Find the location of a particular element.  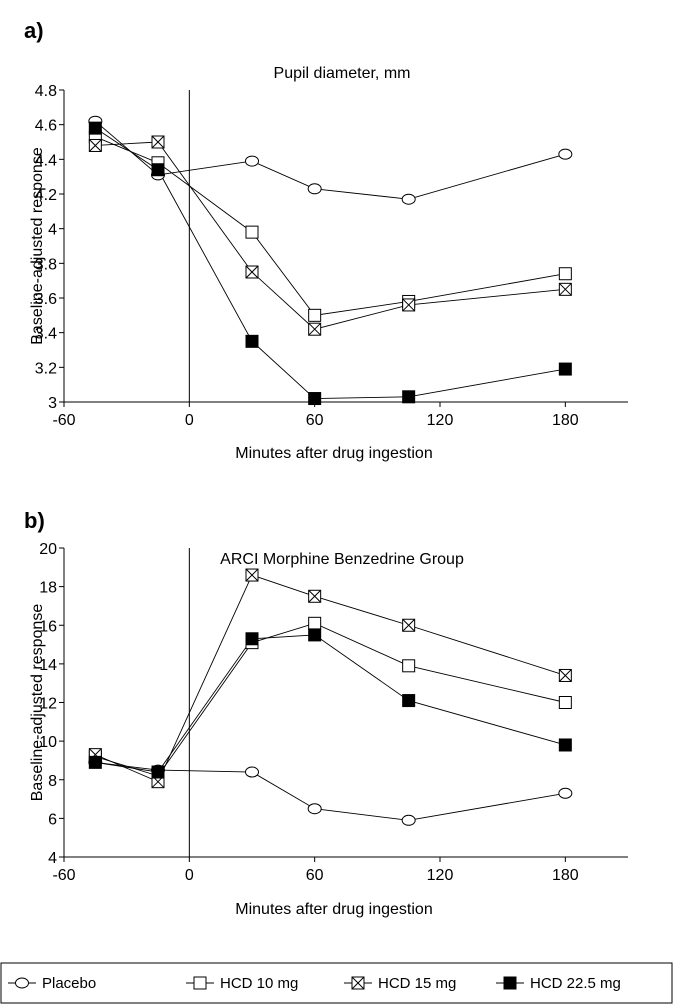

y-tick-label: 4.8 is located at coordinates (46, 91).